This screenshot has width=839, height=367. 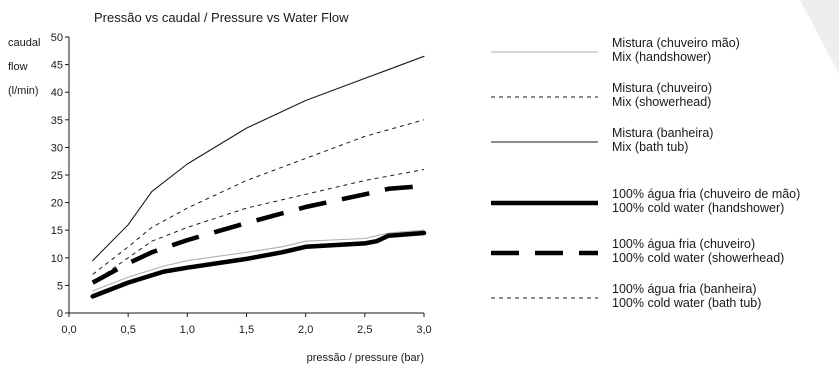 I want to click on y-tick-label: 25, so click(x=57, y=176).